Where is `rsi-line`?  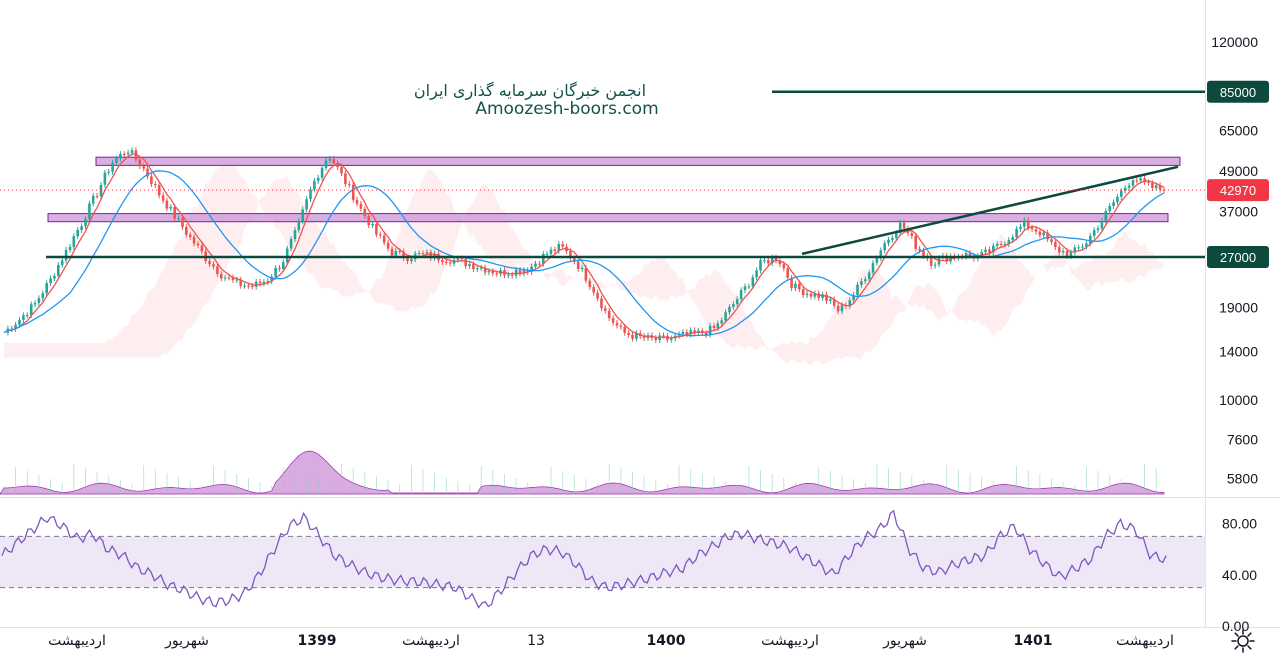
rsi-line is located at coordinates (584, 559).